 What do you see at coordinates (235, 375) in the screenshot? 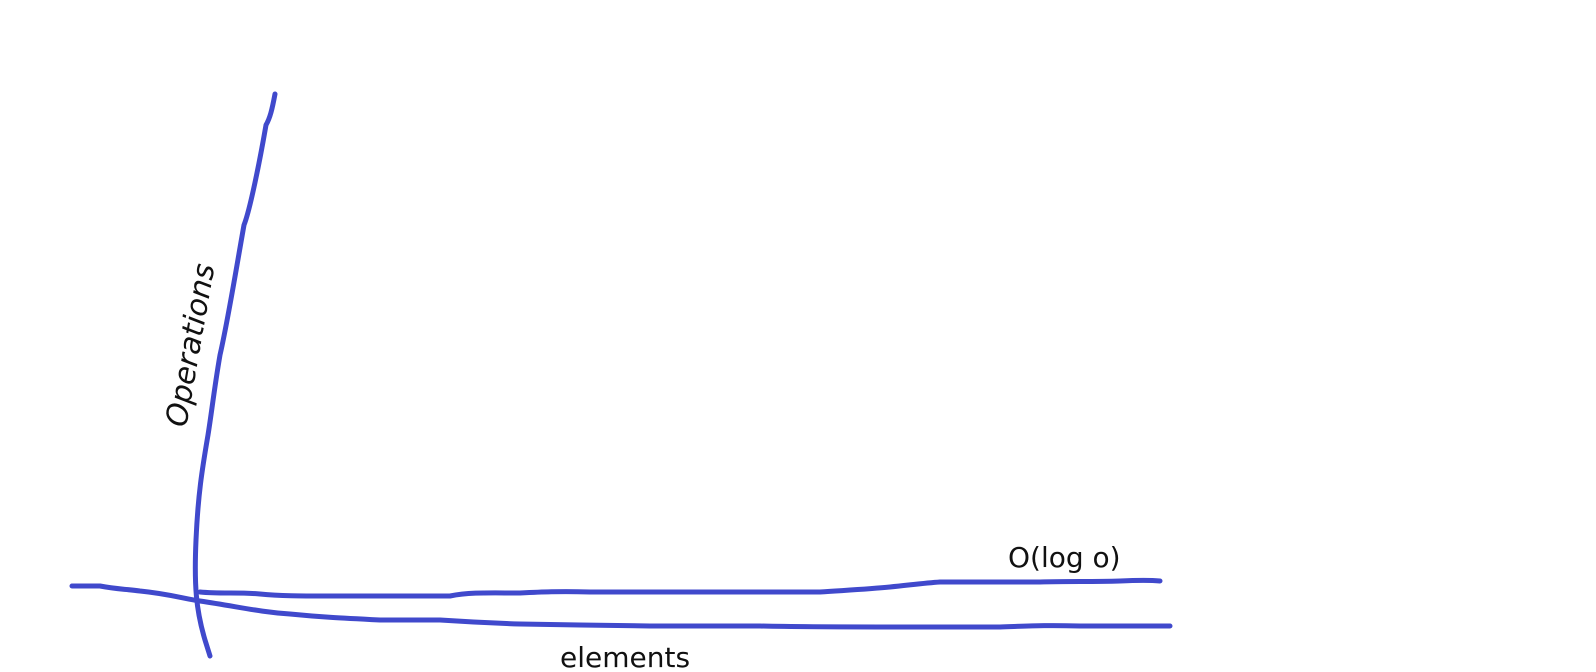
I see `y-axis-line` at bounding box center [235, 375].